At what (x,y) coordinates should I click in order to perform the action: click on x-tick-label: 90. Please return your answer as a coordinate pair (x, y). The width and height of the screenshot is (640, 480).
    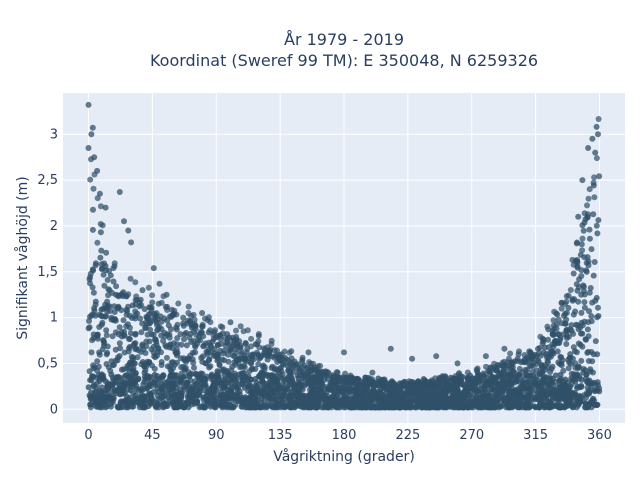
    Looking at the image, I should click on (216, 435).